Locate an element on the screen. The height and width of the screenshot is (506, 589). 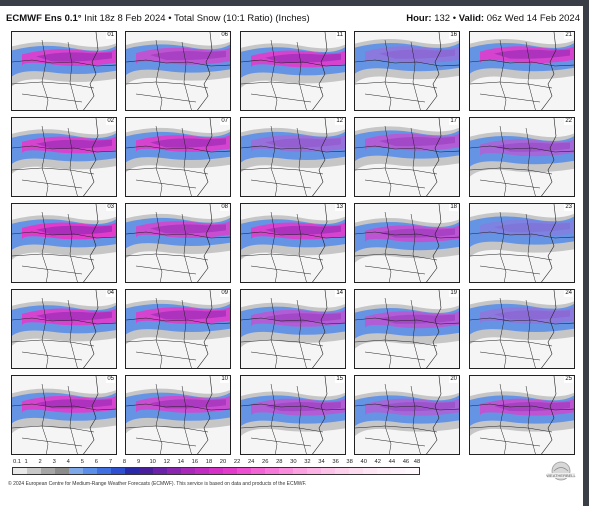
member-panel: 23 is located at coordinates (522, 243).